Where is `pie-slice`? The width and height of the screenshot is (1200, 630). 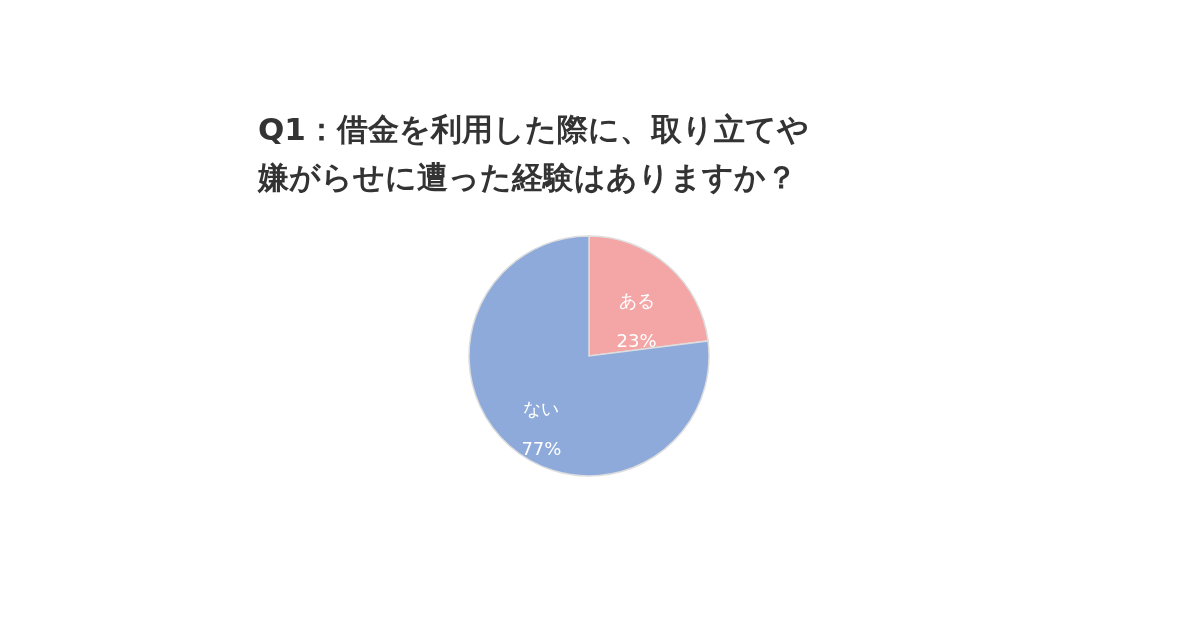
pie-slice is located at coordinates (589, 356).